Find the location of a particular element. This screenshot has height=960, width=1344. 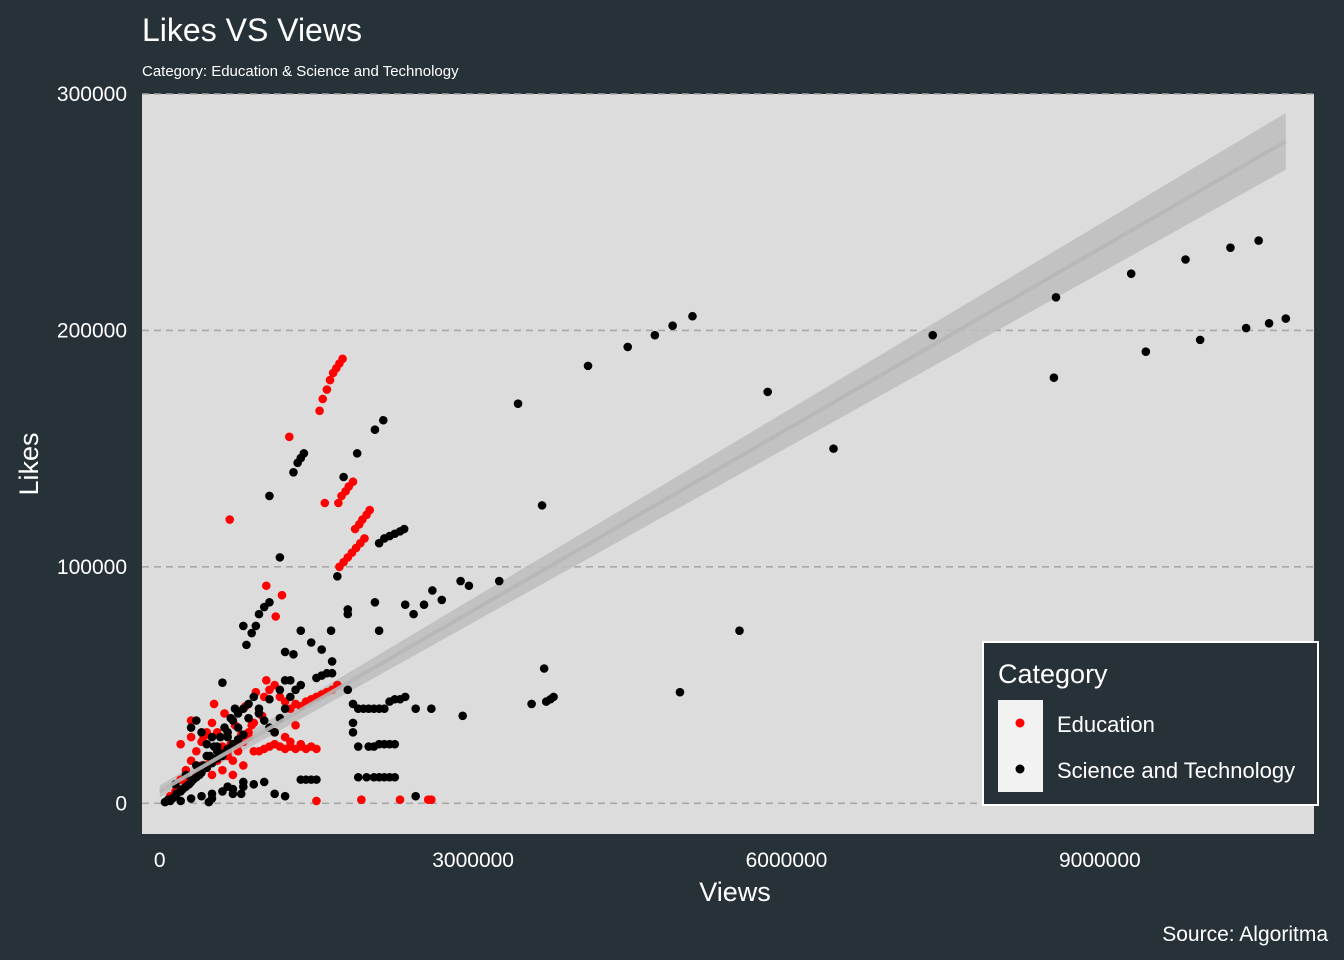

legend-education-dot is located at coordinates (1020, 723).